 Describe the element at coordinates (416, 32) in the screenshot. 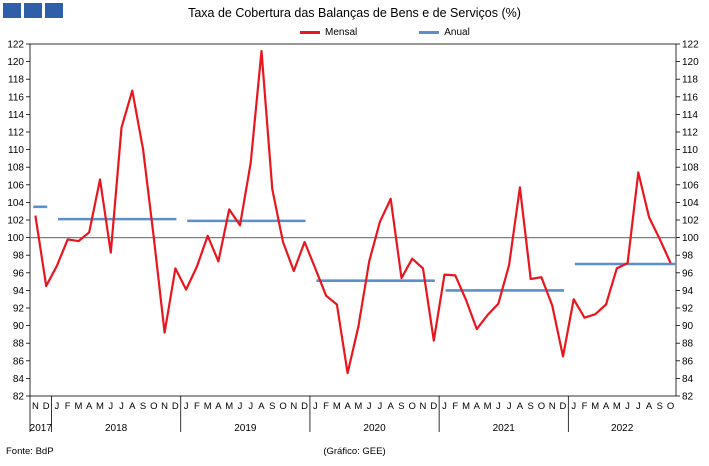

I see `chart-legend: Mensal Anual` at that location.